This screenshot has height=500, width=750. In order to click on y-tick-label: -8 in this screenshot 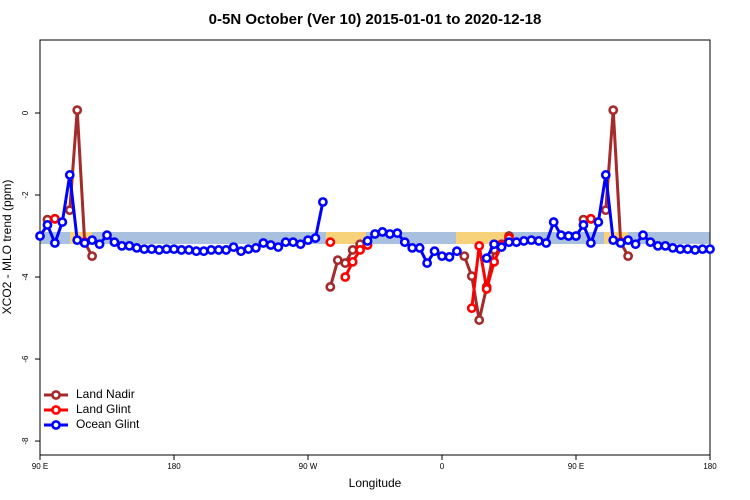, I will do `click(25, 441)`.